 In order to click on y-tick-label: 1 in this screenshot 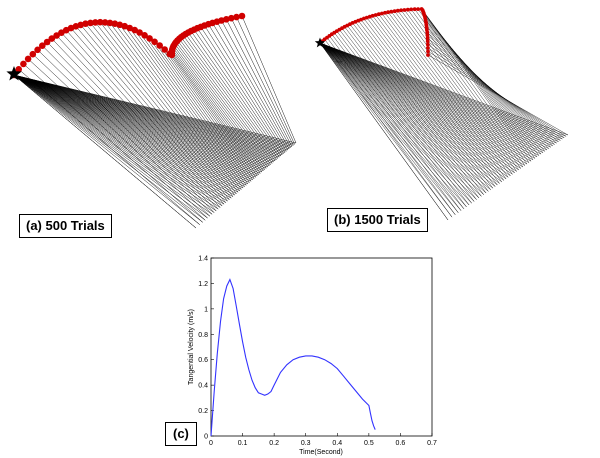, I will do `click(206, 309)`.